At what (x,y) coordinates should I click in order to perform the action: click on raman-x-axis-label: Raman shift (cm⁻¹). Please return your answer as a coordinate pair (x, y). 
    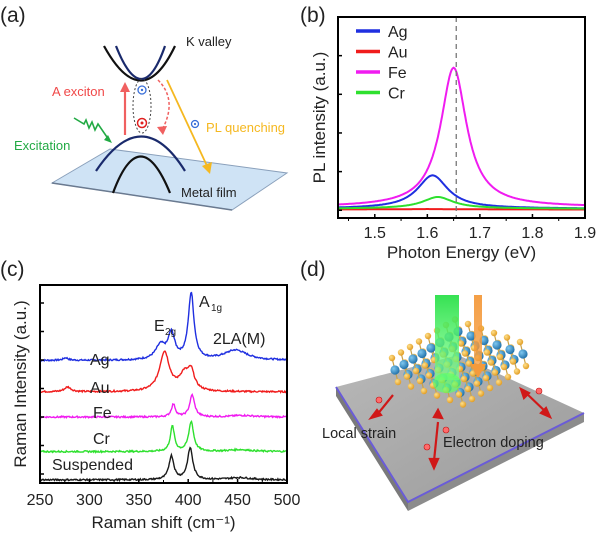
    Looking at the image, I should click on (163, 522).